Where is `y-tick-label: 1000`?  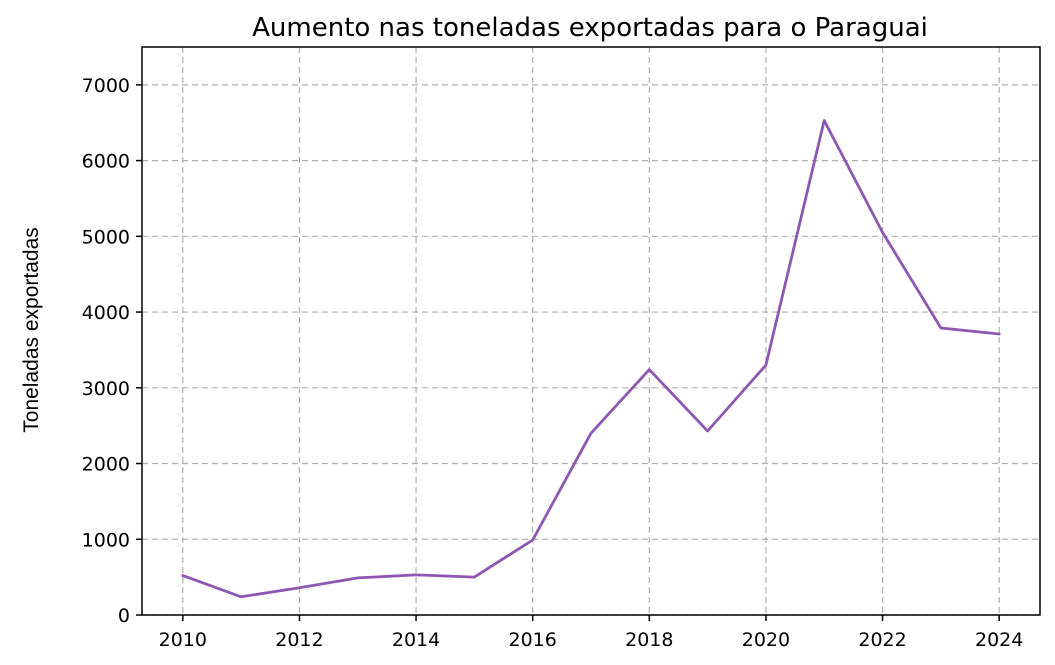
y-tick-label: 1000 is located at coordinates (106, 540).